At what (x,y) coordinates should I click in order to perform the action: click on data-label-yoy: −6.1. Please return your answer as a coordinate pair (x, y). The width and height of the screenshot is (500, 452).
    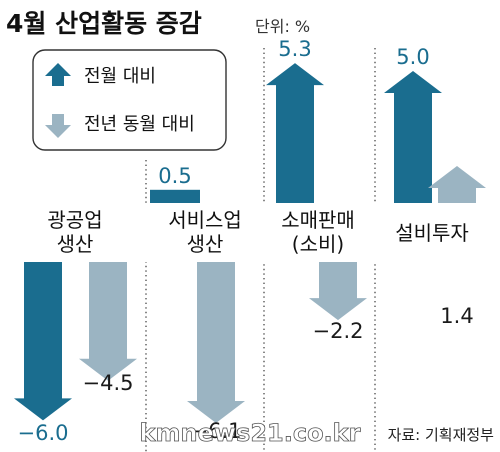
    Looking at the image, I should click on (216, 431).